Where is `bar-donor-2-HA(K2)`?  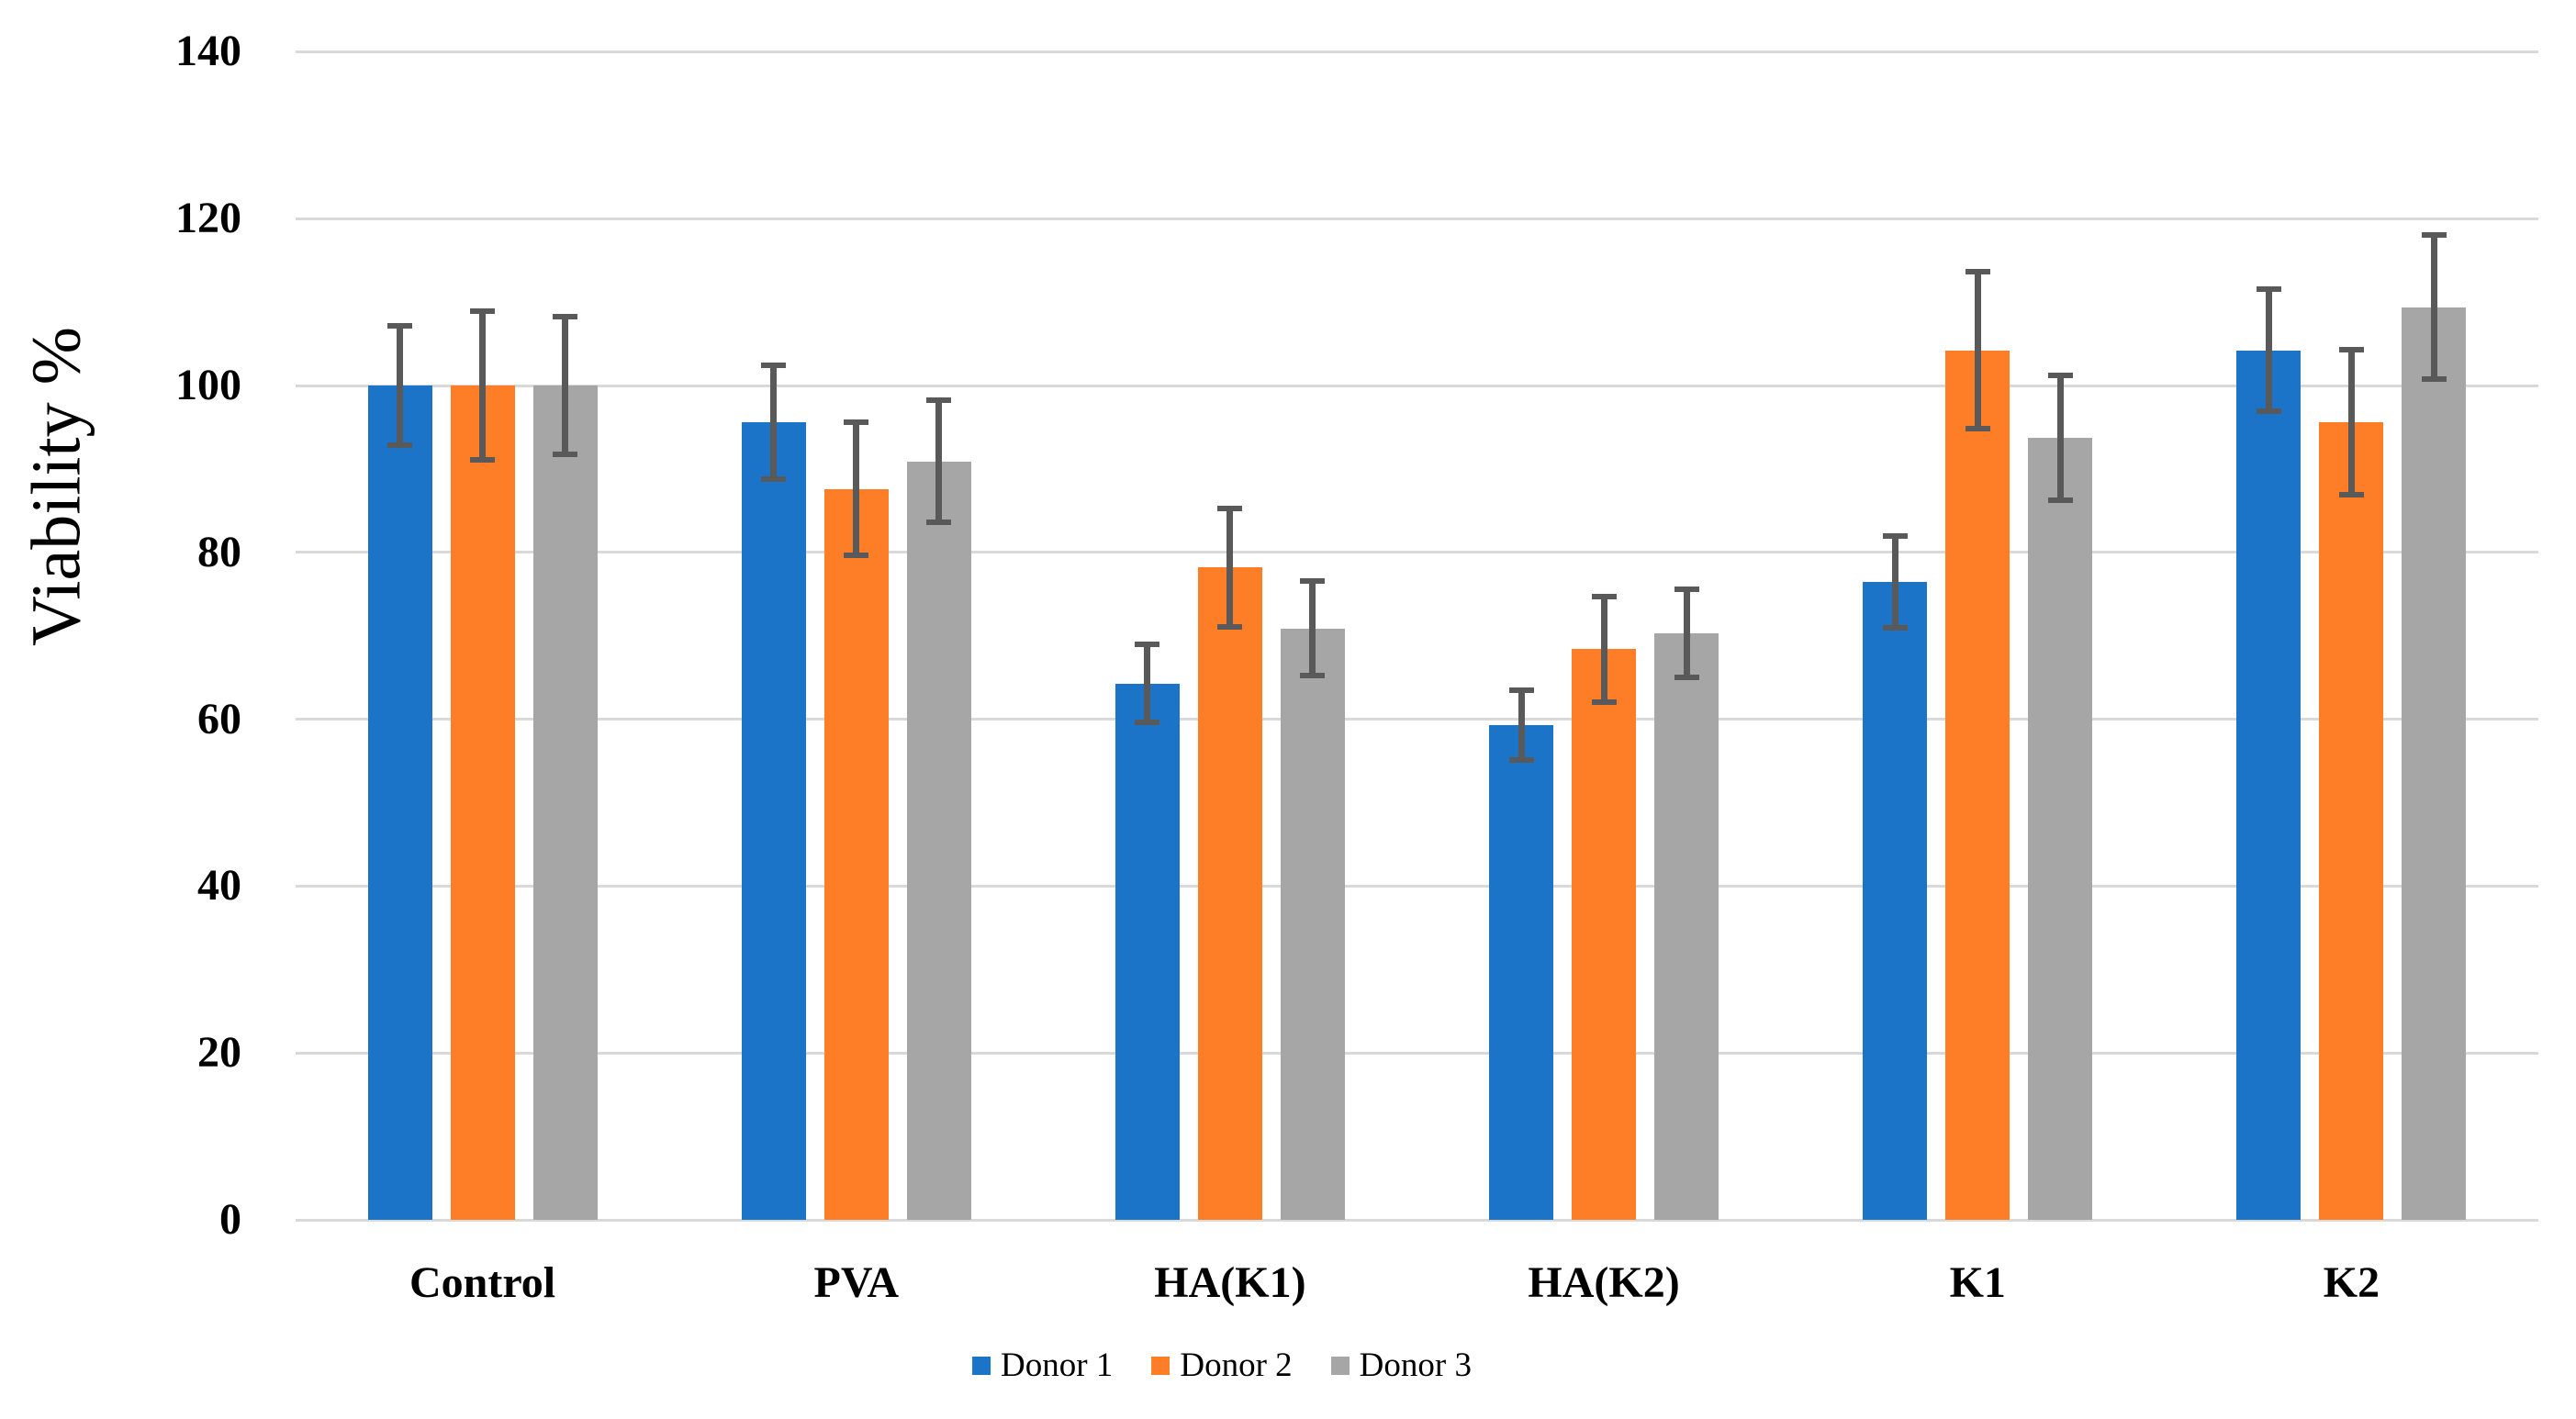 bar-donor-2-HA(K2) is located at coordinates (1604, 934).